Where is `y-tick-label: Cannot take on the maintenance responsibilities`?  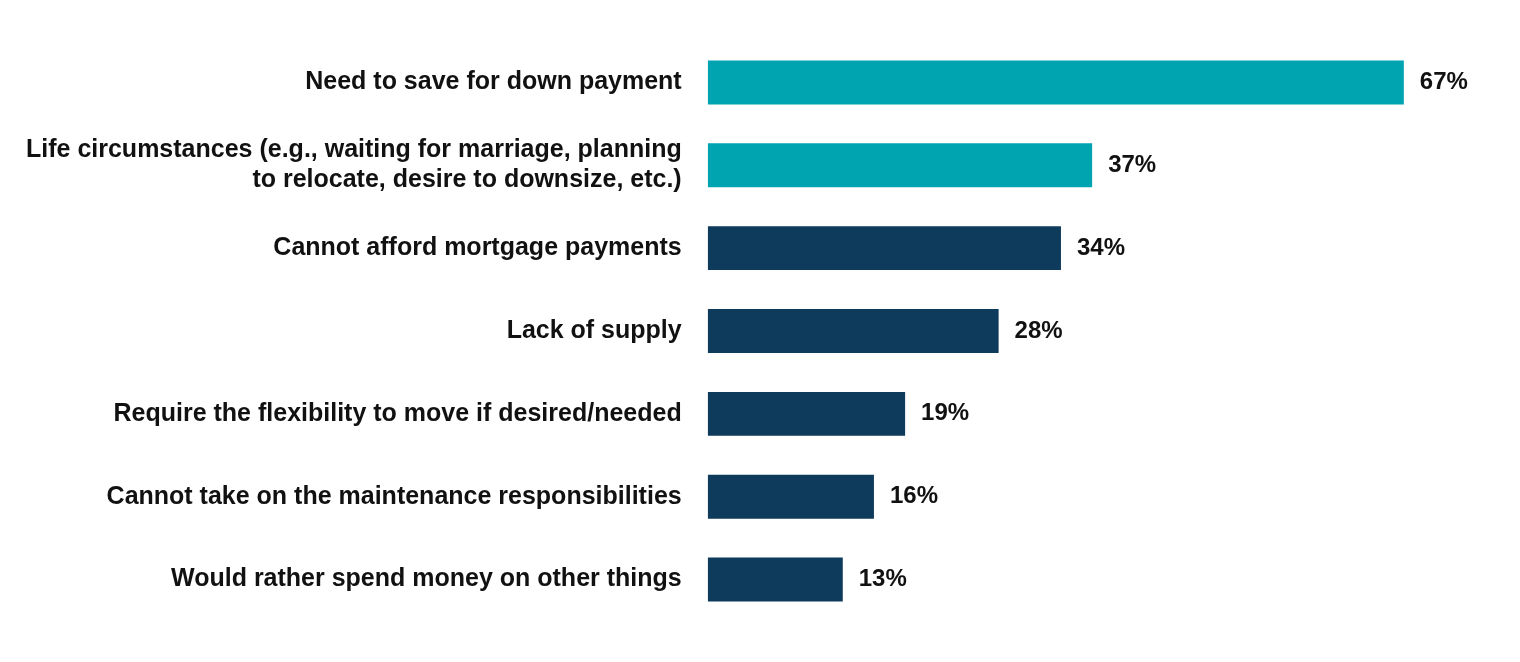
y-tick-label: Cannot take on the maintenance responsibilities is located at coordinates (394, 494).